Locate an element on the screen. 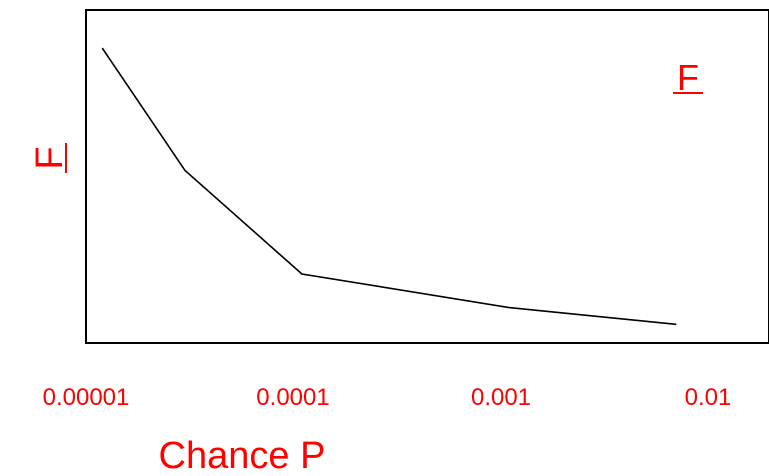 The image size is (769, 476). x-axis-label: Chance P is located at coordinates (242, 455).